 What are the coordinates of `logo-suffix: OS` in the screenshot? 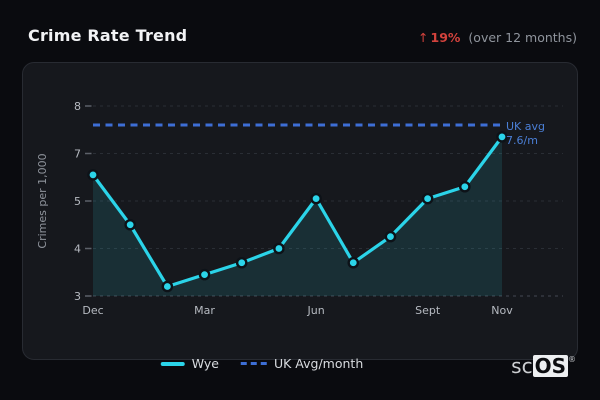 It's located at (550, 366).